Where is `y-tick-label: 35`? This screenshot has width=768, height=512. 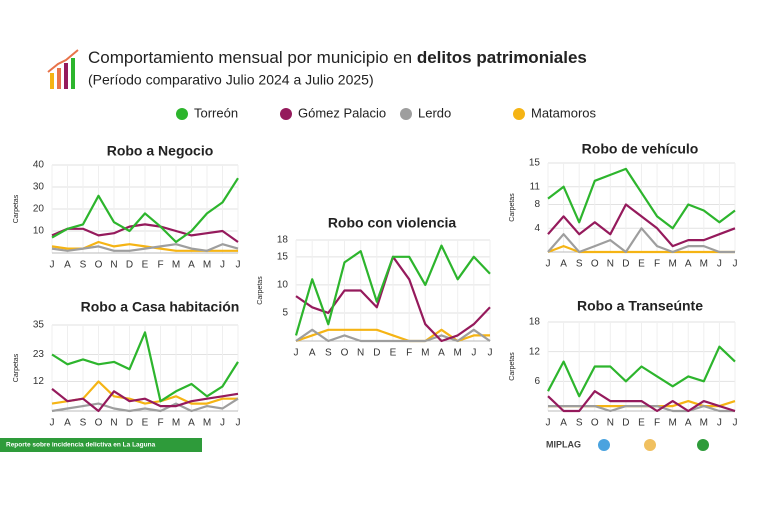
y-tick-label: 35 is located at coordinates (39, 325).